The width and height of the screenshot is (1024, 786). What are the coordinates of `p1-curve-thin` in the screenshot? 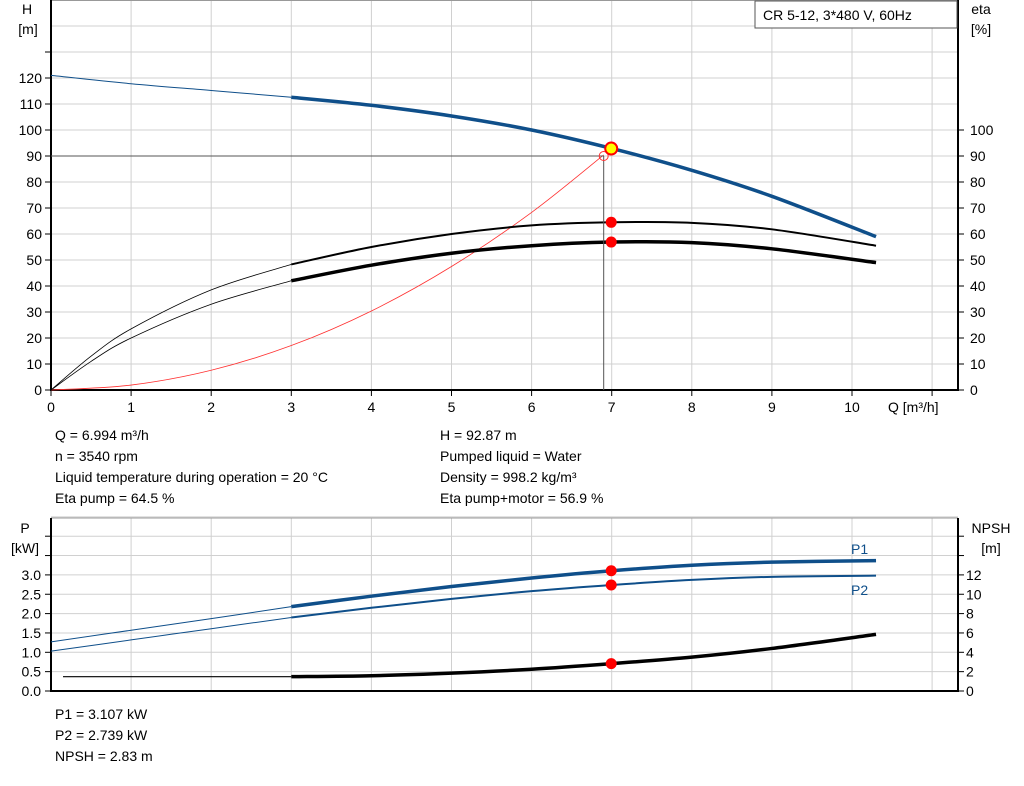 It's located at (171, 624).